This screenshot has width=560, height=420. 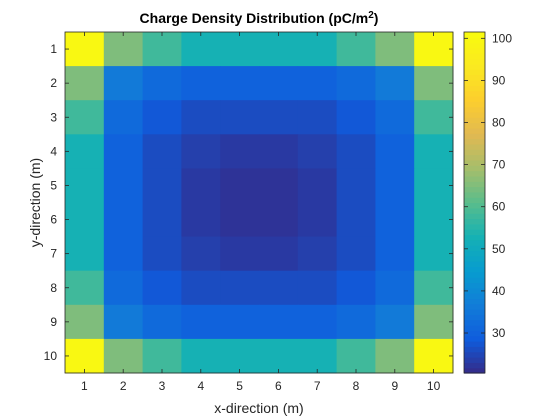 What do you see at coordinates (279, 83) in the screenshot?
I see `heatmap-cell-r2-c6` at bounding box center [279, 83].